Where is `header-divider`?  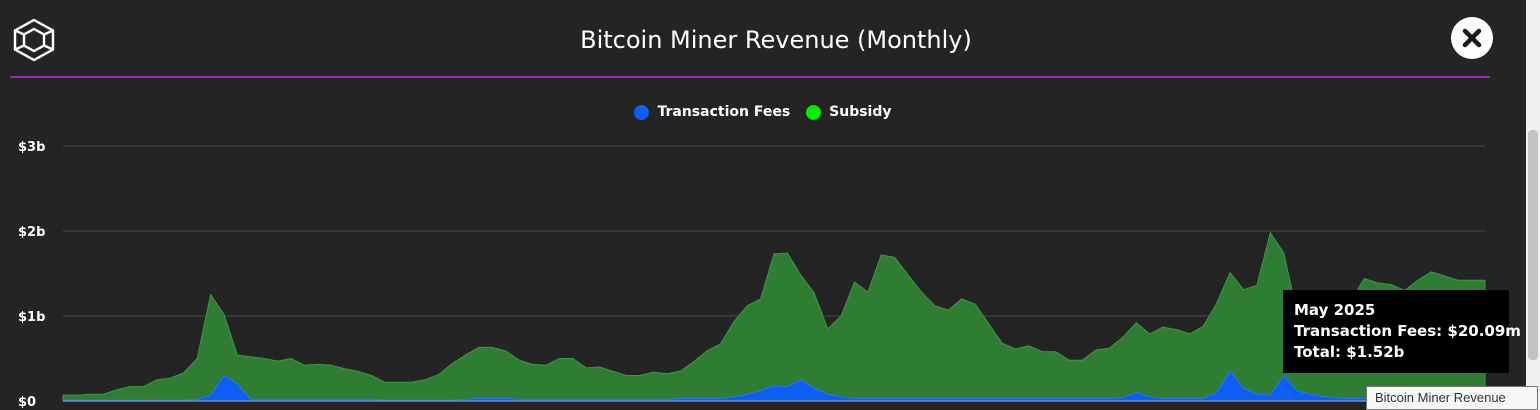 header-divider is located at coordinates (750, 77).